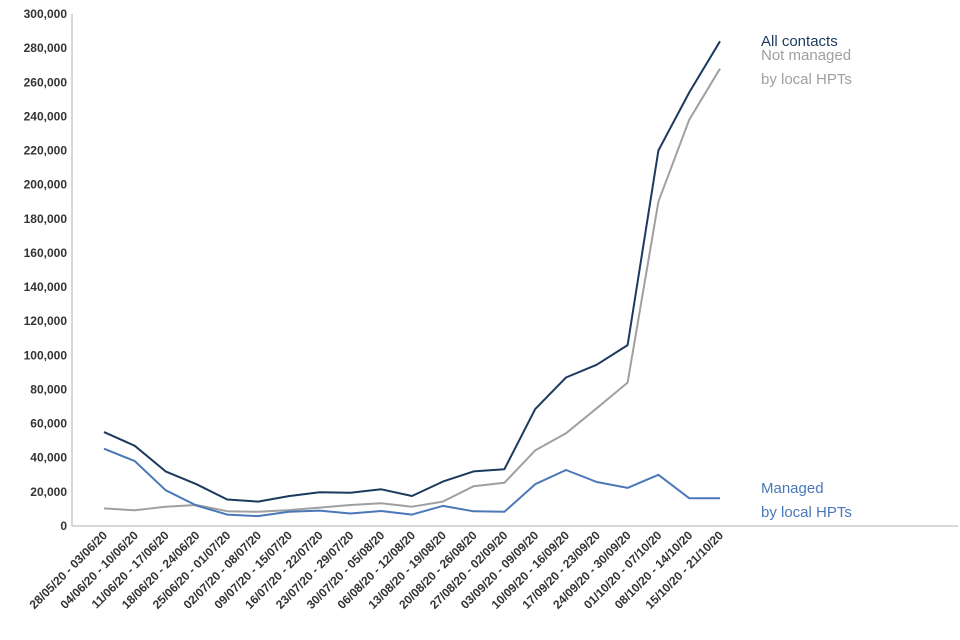 The image size is (960, 640). Describe the element at coordinates (799, 41) in the screenshot. I see `series-label-0: All contacts` at that location.